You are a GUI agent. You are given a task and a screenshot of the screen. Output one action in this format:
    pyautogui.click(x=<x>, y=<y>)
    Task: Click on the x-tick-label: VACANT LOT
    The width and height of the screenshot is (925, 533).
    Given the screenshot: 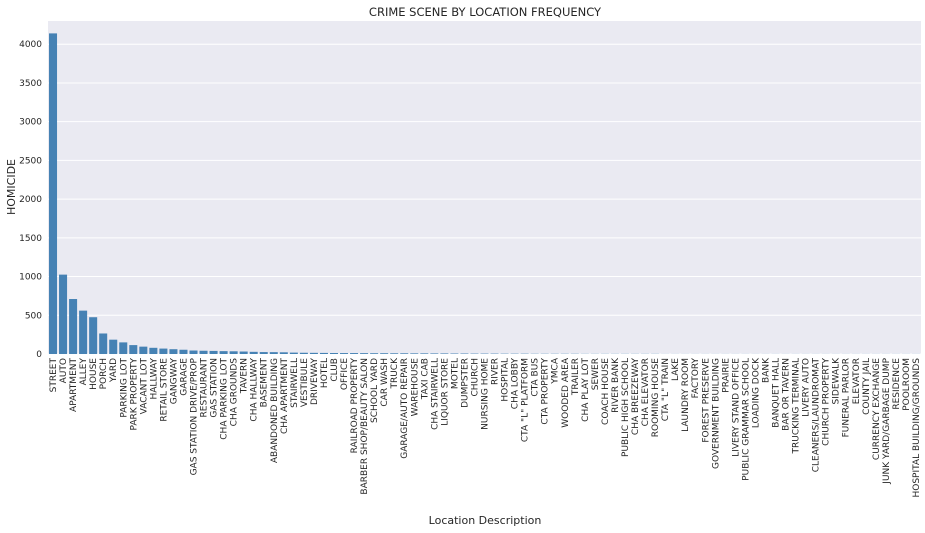 What is the action you would take?
    pyautogui.click(x=144, y=386)
    